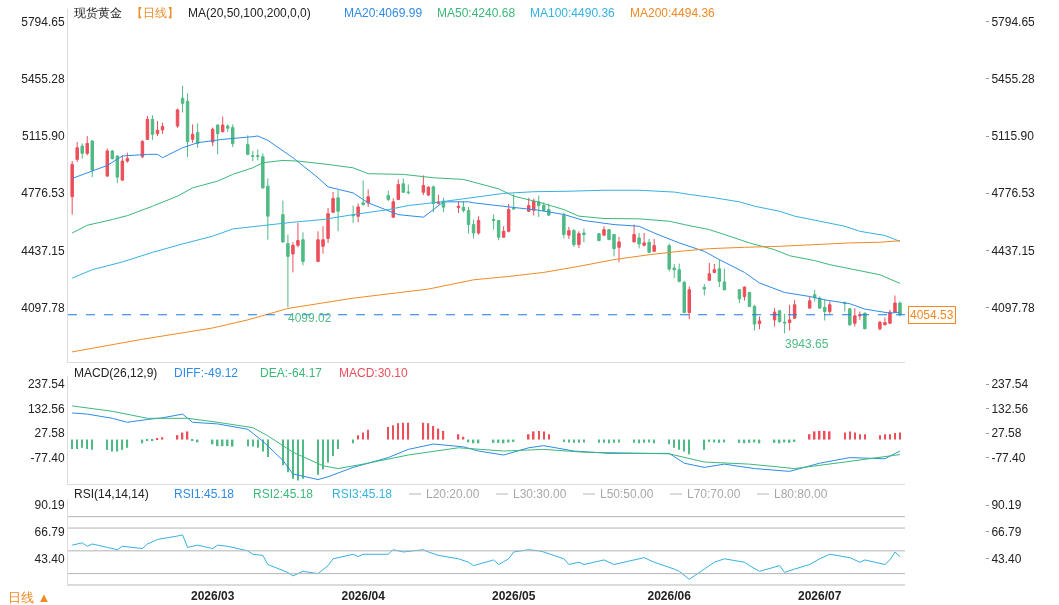 The width and height of the screenshot is (1059, 605). I want to click on legend-label: L70:70.00, so click(714, 494).